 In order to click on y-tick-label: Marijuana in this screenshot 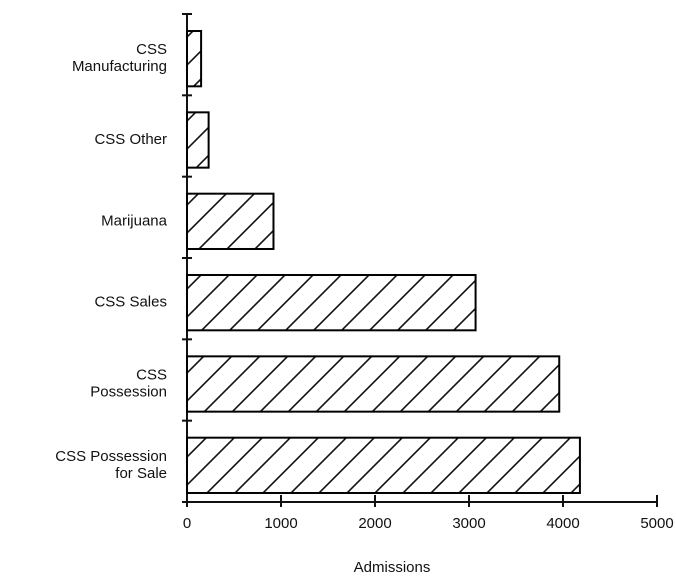, I will do `click(134, 220)`.